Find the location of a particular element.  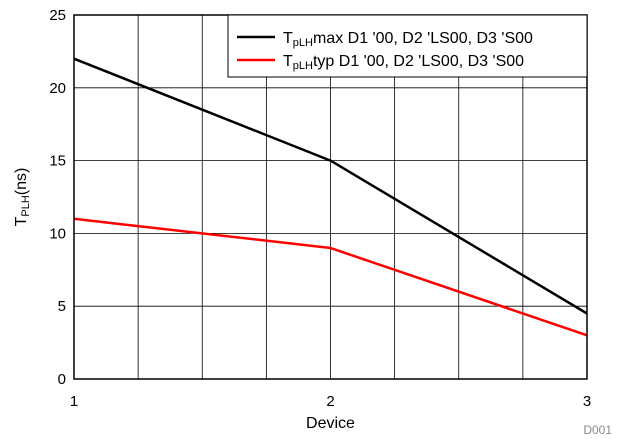

y-axis-tick-labels: 0 5 10 15 20 25 is located at coordinates (57, 197).